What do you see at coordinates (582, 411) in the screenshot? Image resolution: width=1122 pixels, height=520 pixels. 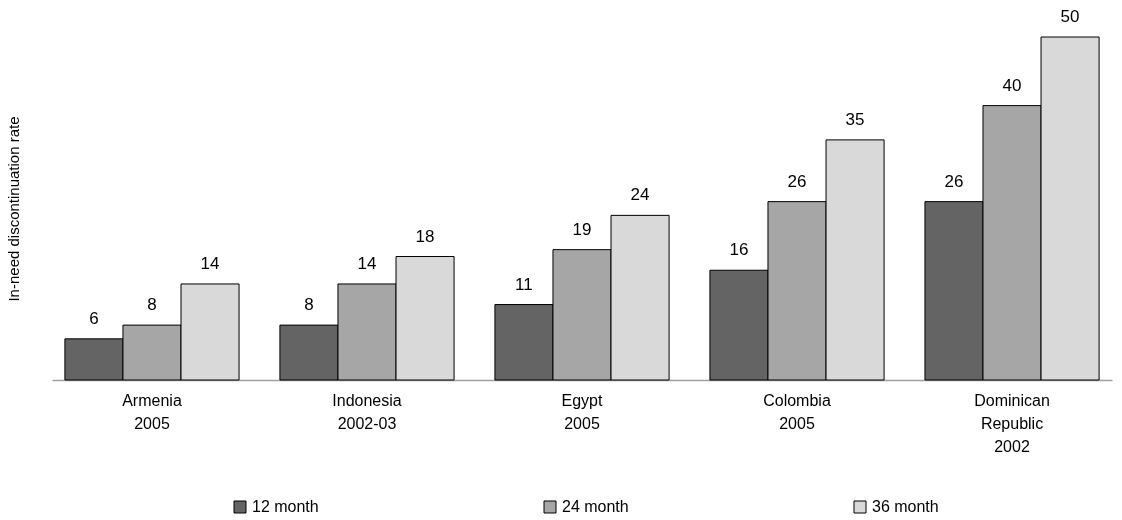 I see `x-tick-label: Egypt 2005` at bounding box center [582, 411].